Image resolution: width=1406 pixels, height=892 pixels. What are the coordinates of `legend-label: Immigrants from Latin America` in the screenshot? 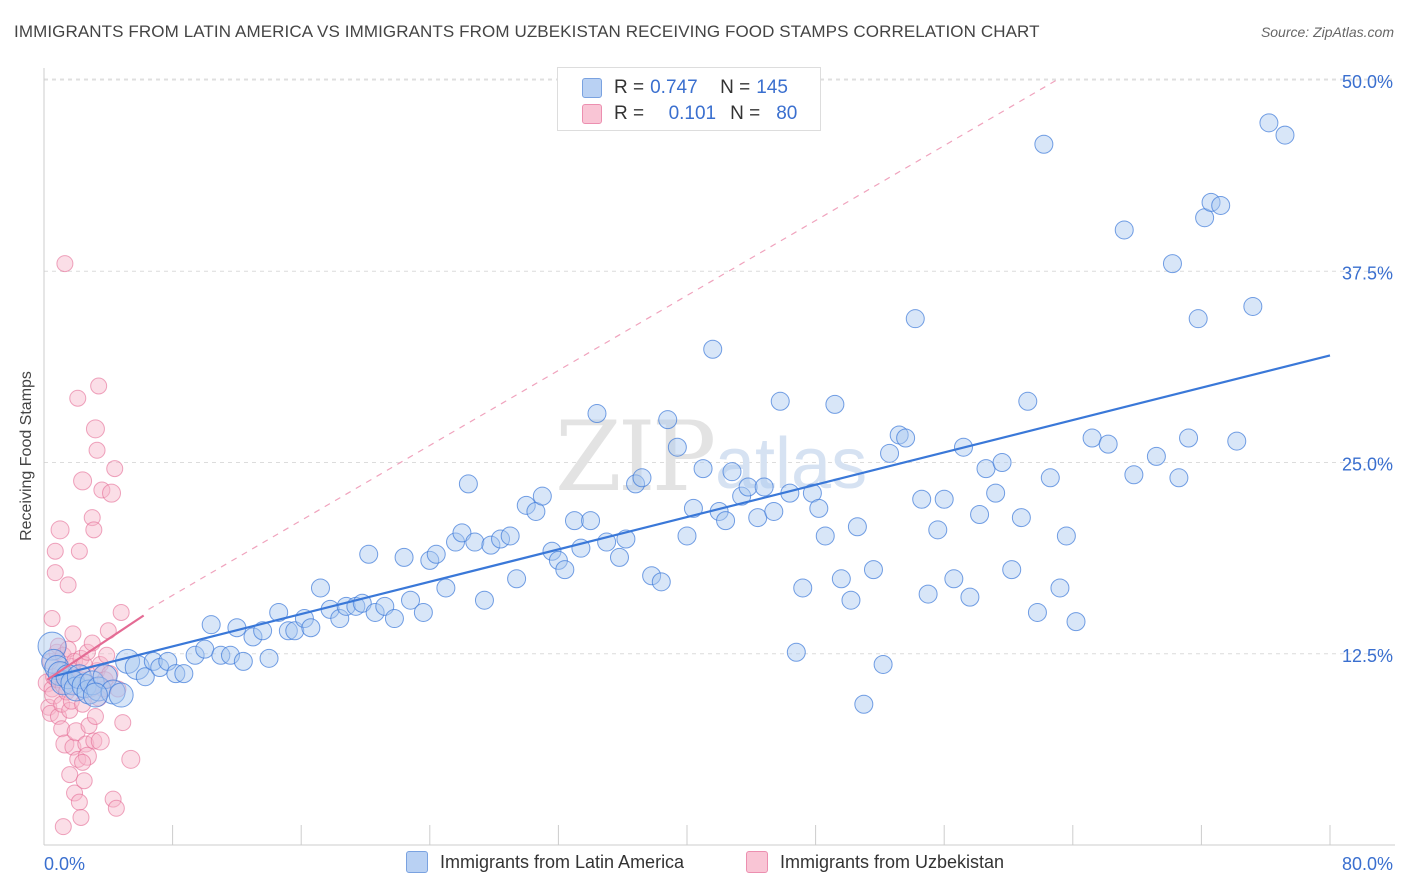 It's located at (562, 861).